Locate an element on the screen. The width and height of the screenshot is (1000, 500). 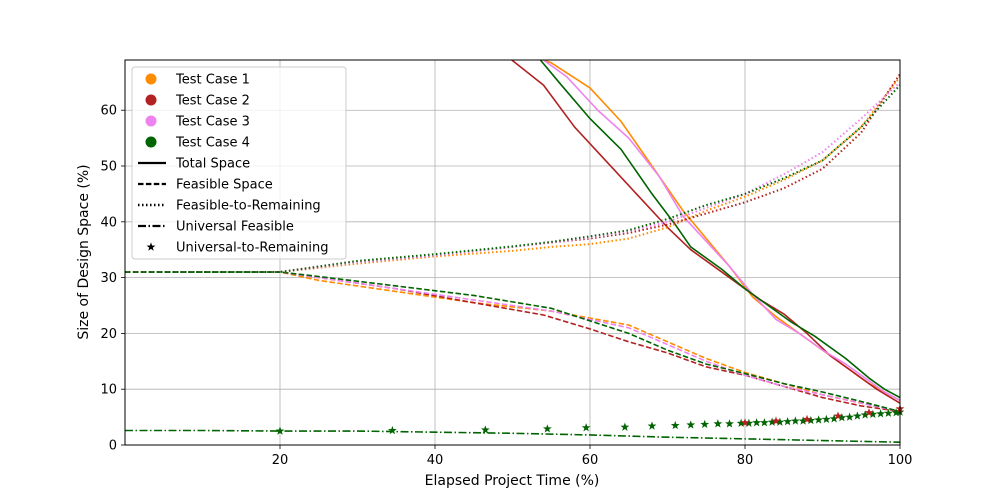
legend-label: Test Case 2 is located at coordinates (212, 101).